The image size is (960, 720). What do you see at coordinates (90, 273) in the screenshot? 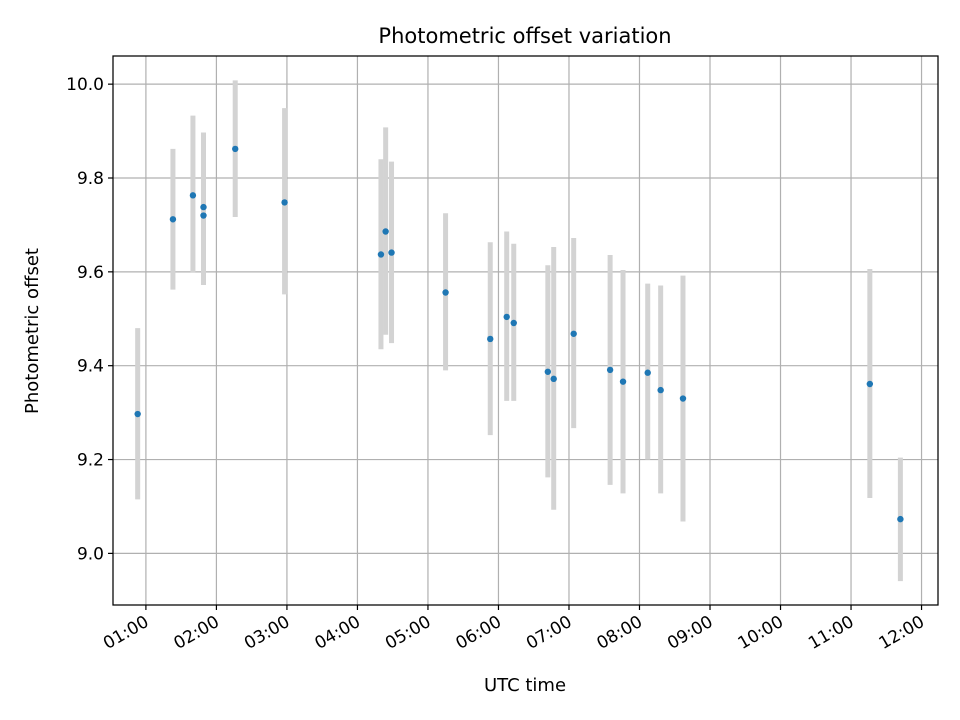
I see `y-tick-label: 9.6` at bounding box center [90, 273].